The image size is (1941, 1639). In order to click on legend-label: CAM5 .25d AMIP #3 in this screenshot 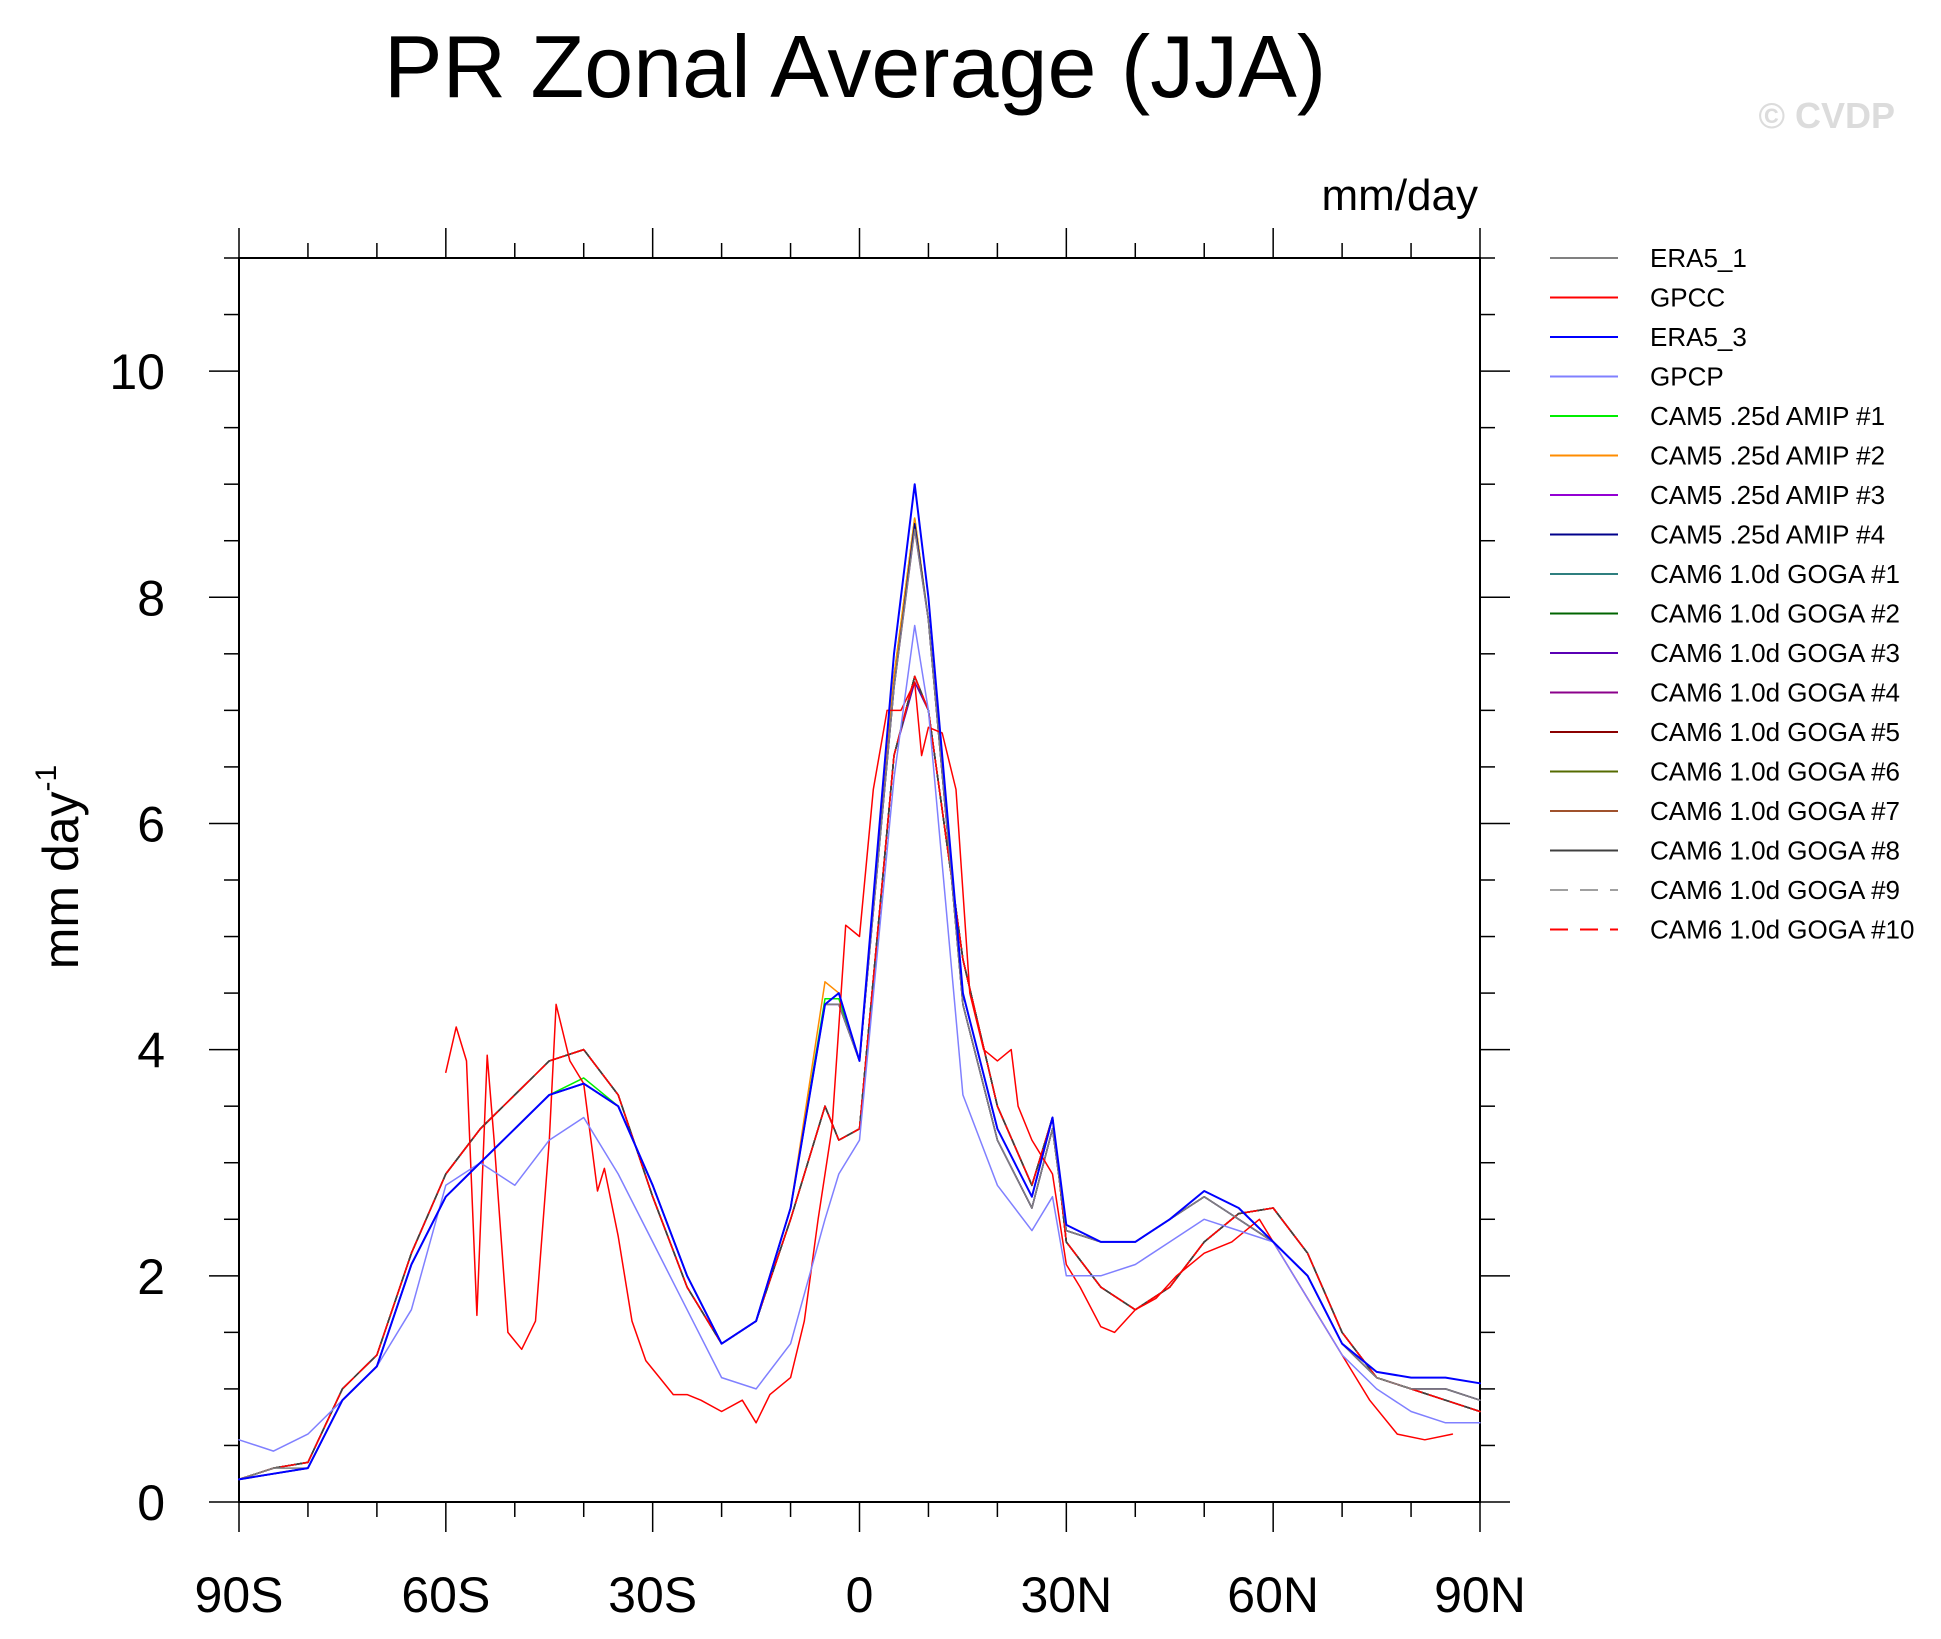, I will do `click(1767, 495)`.